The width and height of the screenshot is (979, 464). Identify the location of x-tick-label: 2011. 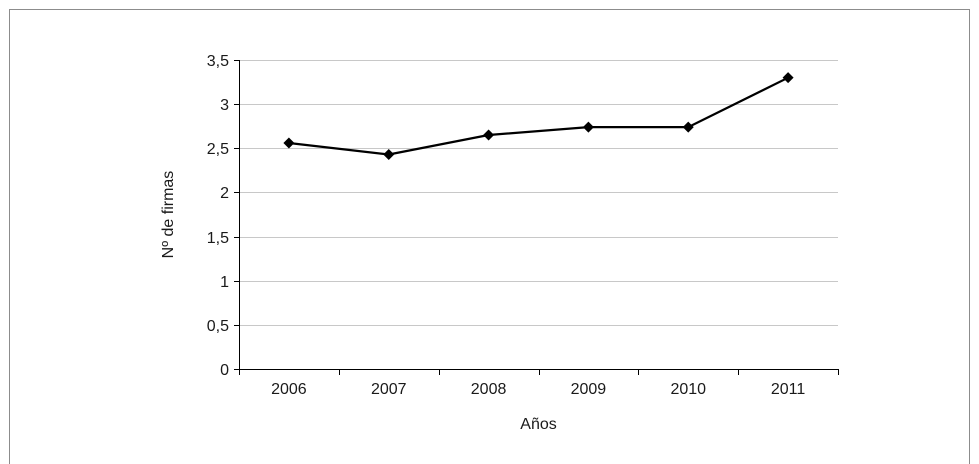
(788, 389).